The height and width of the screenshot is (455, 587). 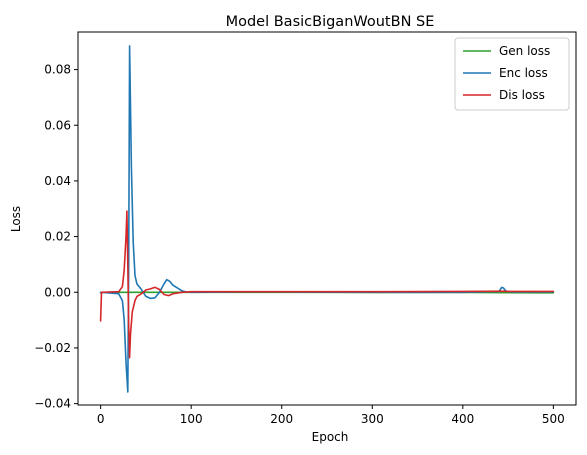 What do you see at coordinates (553, 419) in the screenshot?
I see `x-tick-label: 500` at bounding box center [553, 419].